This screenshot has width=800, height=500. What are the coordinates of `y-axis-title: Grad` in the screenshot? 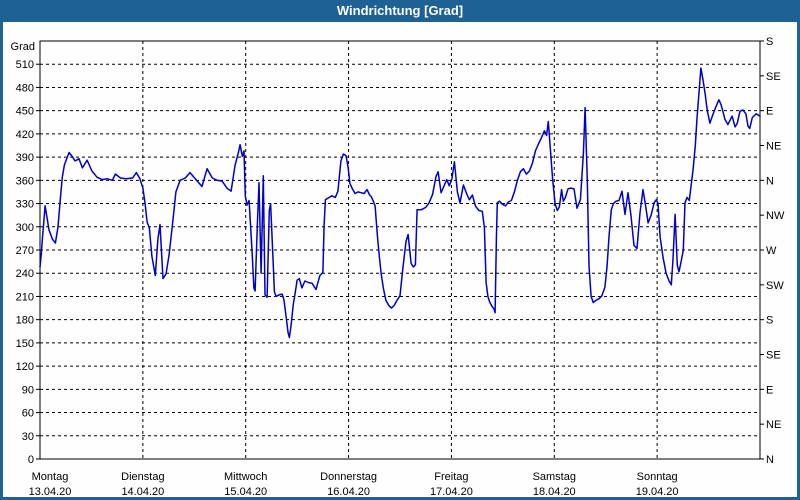 It's located at (23, 47).